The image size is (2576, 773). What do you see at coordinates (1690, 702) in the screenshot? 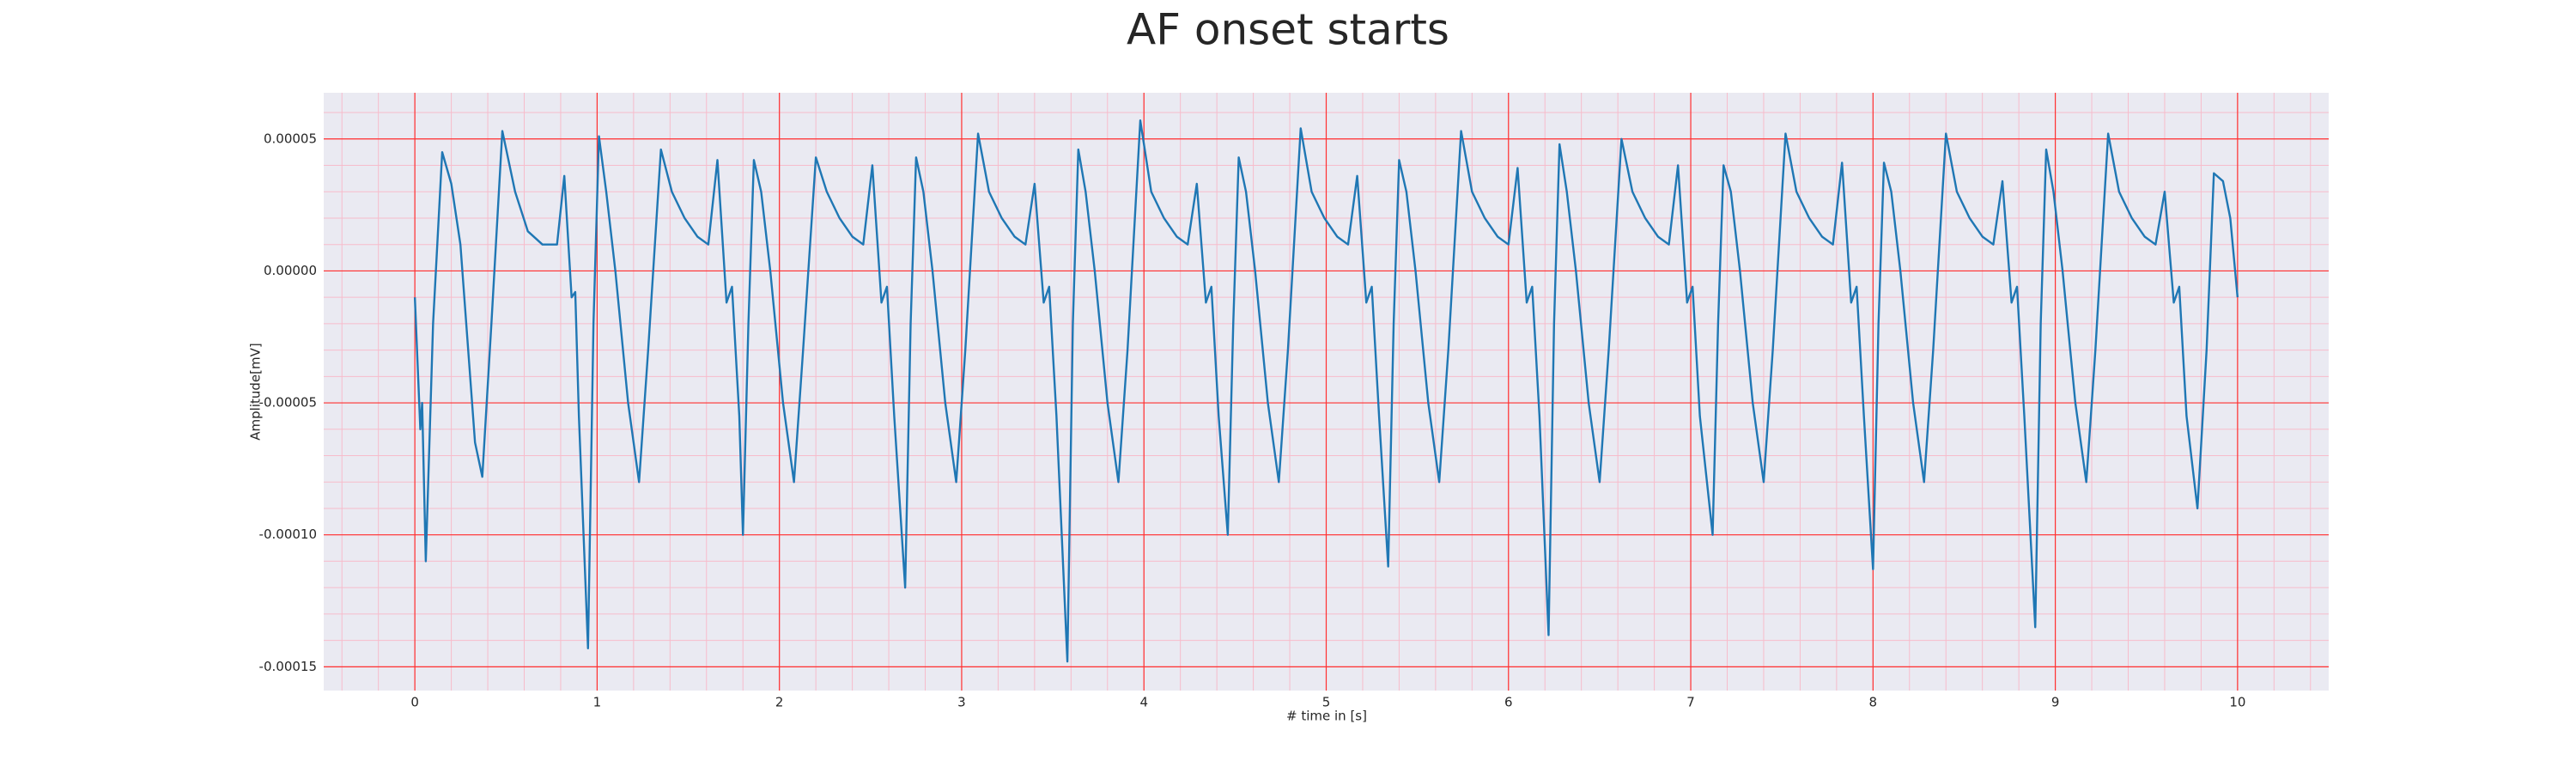
I see `x-tick-label: 7` at bounding box center [1690, 702].